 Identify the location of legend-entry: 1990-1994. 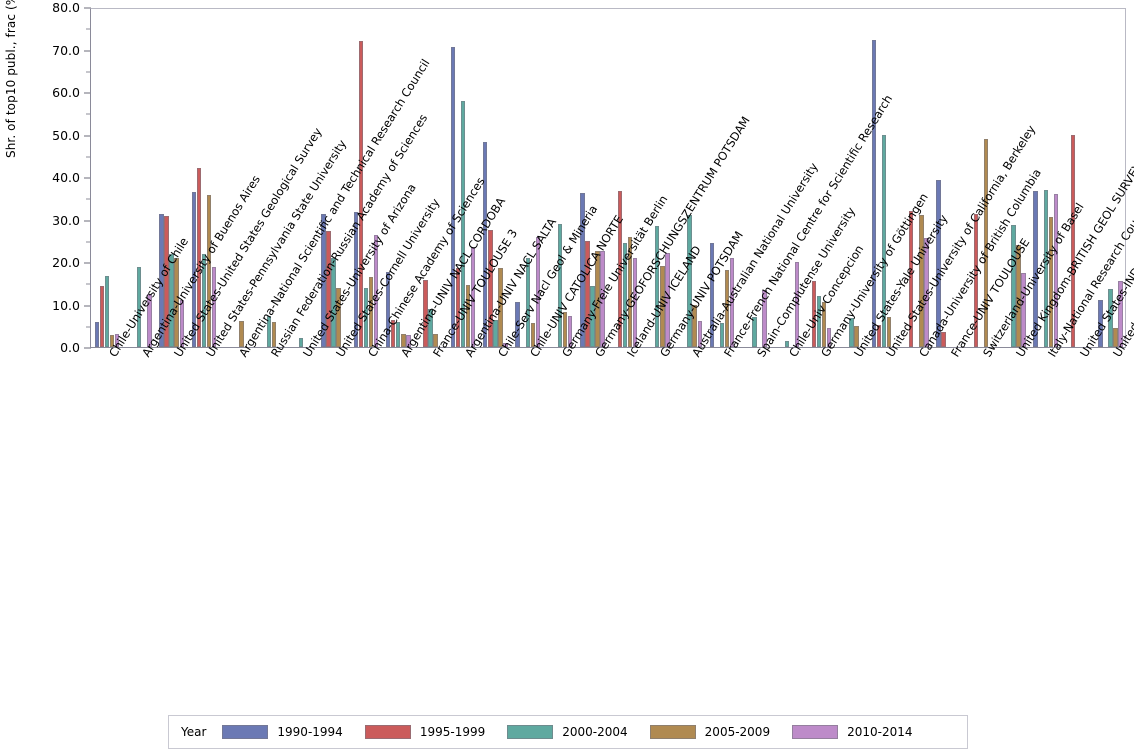
(282, 732).